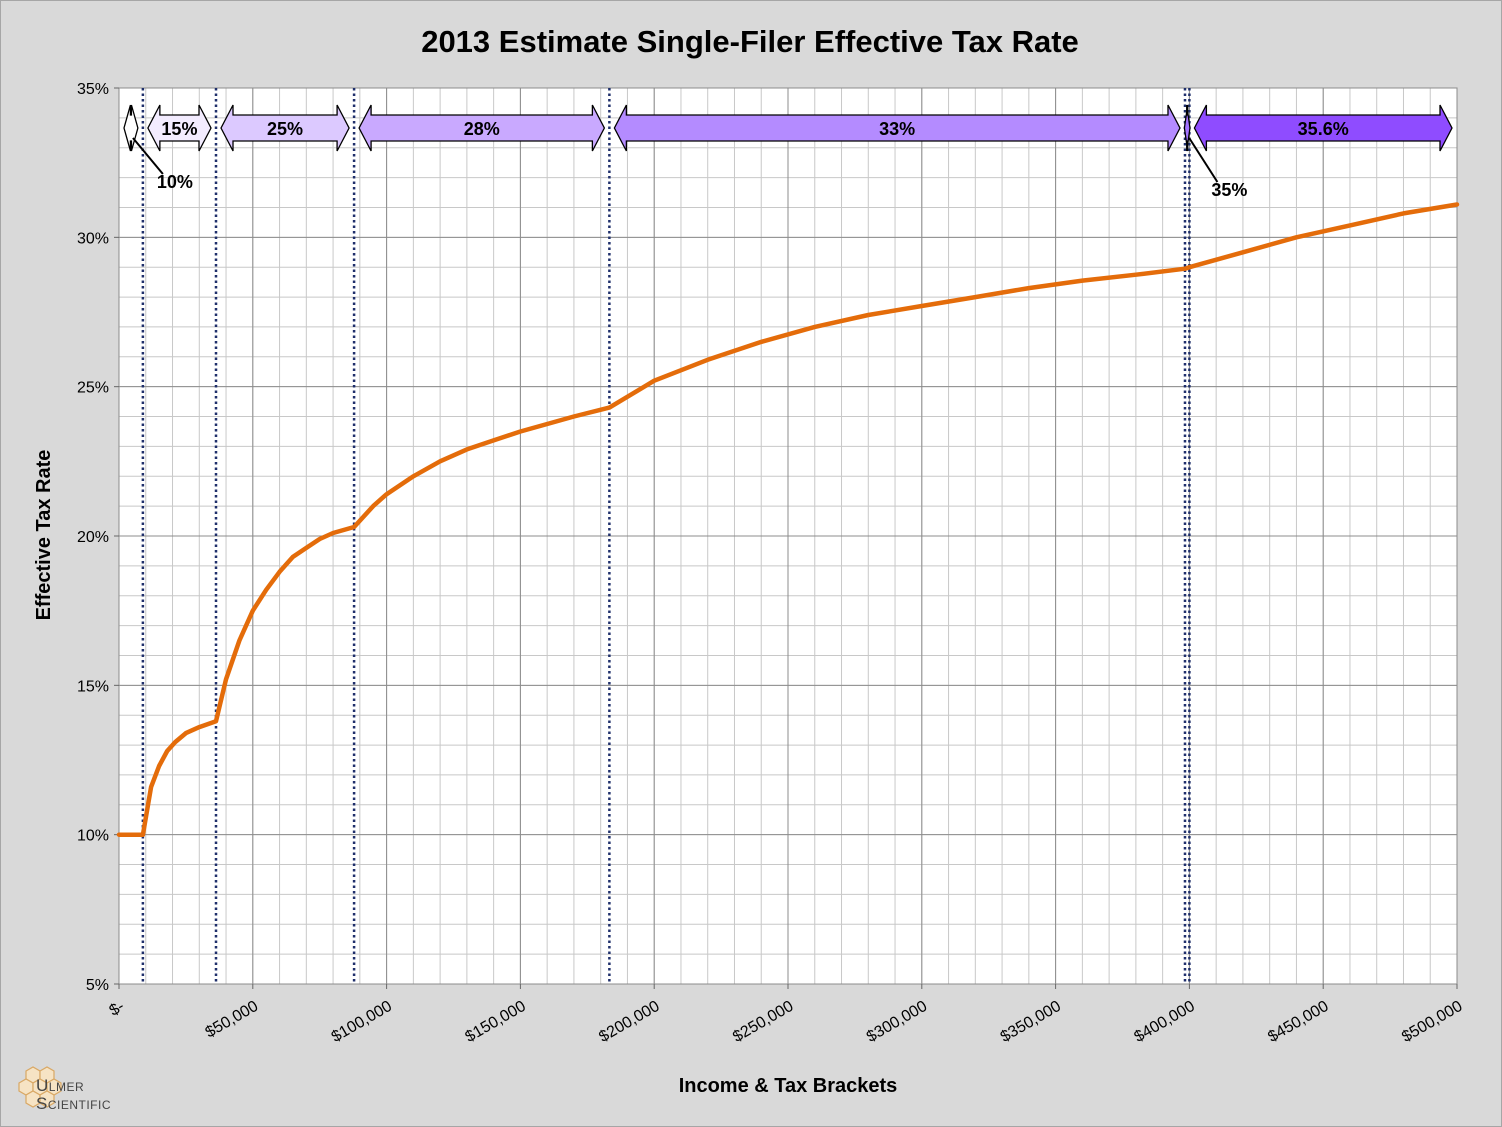  I want to click on bracket-label: 35.6%, so click(1323, 129).